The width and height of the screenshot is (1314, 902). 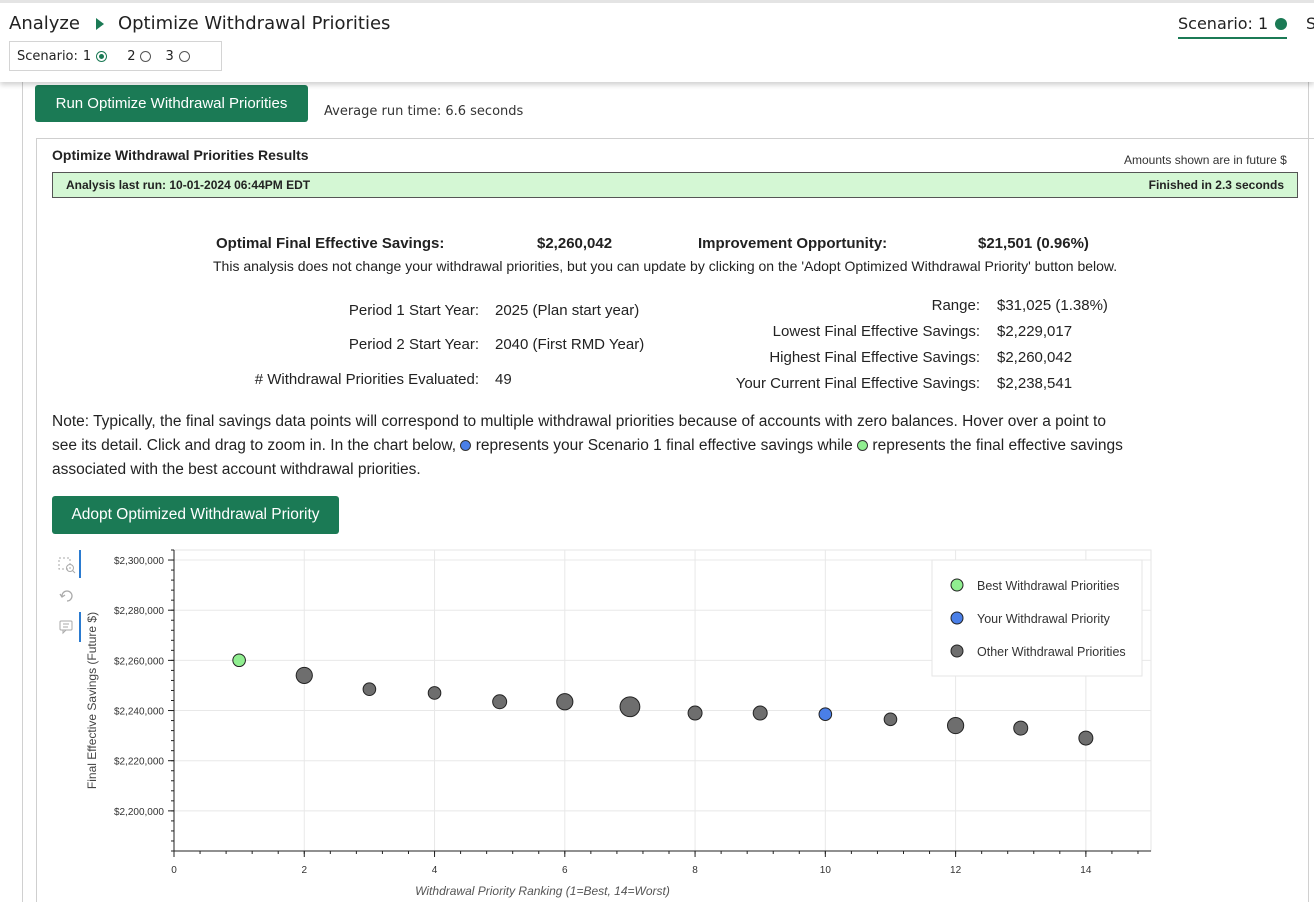 I want to click on range-label: Range:, so click(x=955, y=305).